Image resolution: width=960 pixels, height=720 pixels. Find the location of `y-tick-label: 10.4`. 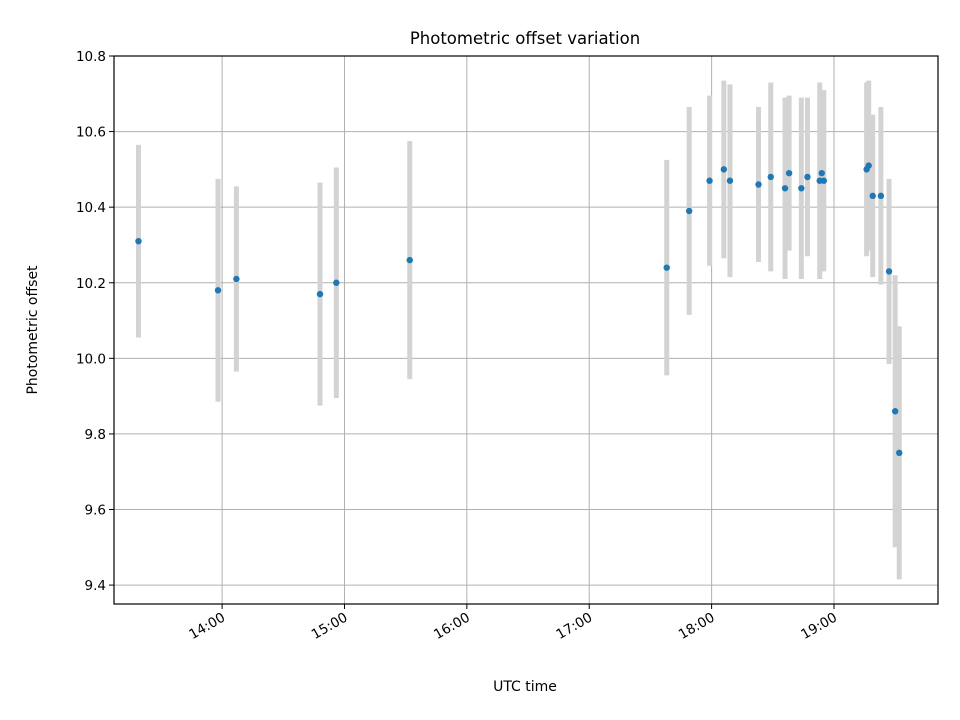

y-tick-label: 10.4 is located at coordinates (91, 208).